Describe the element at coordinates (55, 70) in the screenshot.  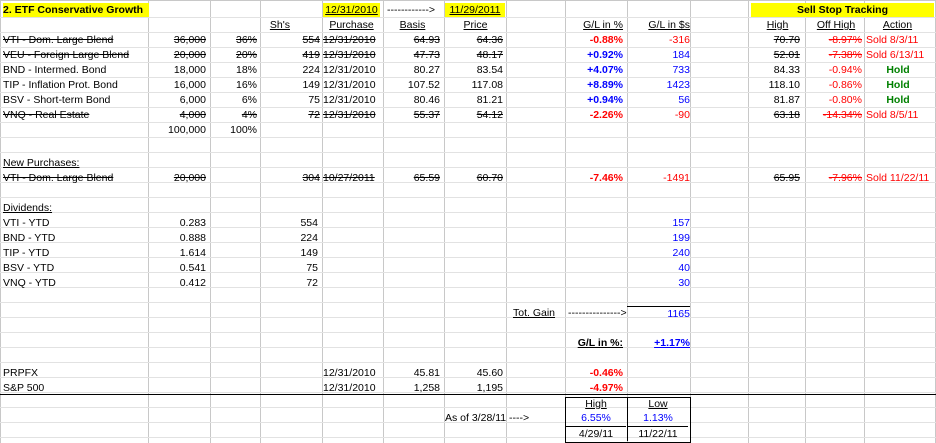
I see `holding-name: BND - Intermed. Bond` at that location.